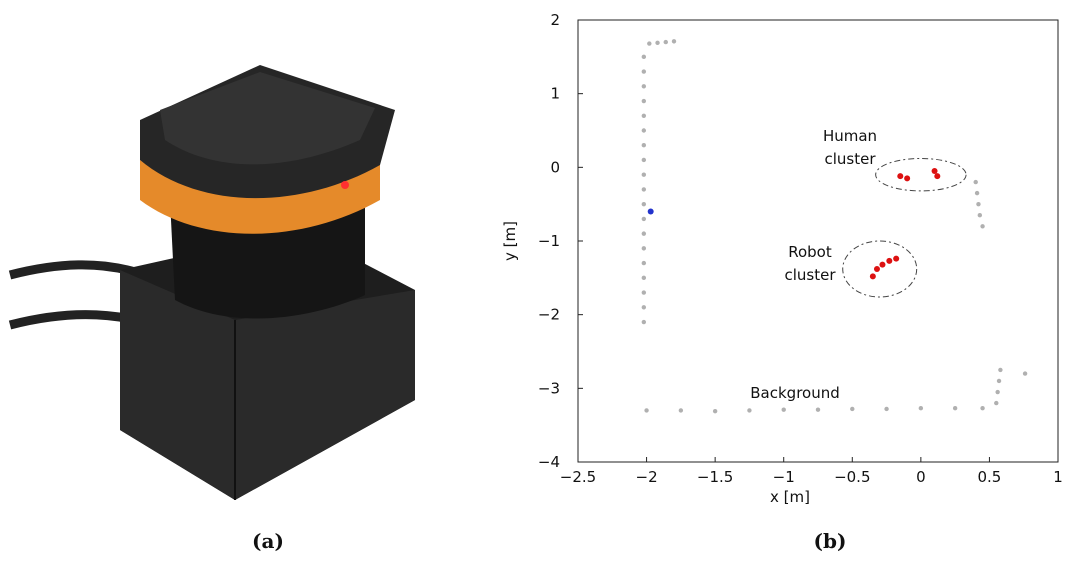 The image size is (1066, 562). I want to click on caption: (a), so click(268, 541).